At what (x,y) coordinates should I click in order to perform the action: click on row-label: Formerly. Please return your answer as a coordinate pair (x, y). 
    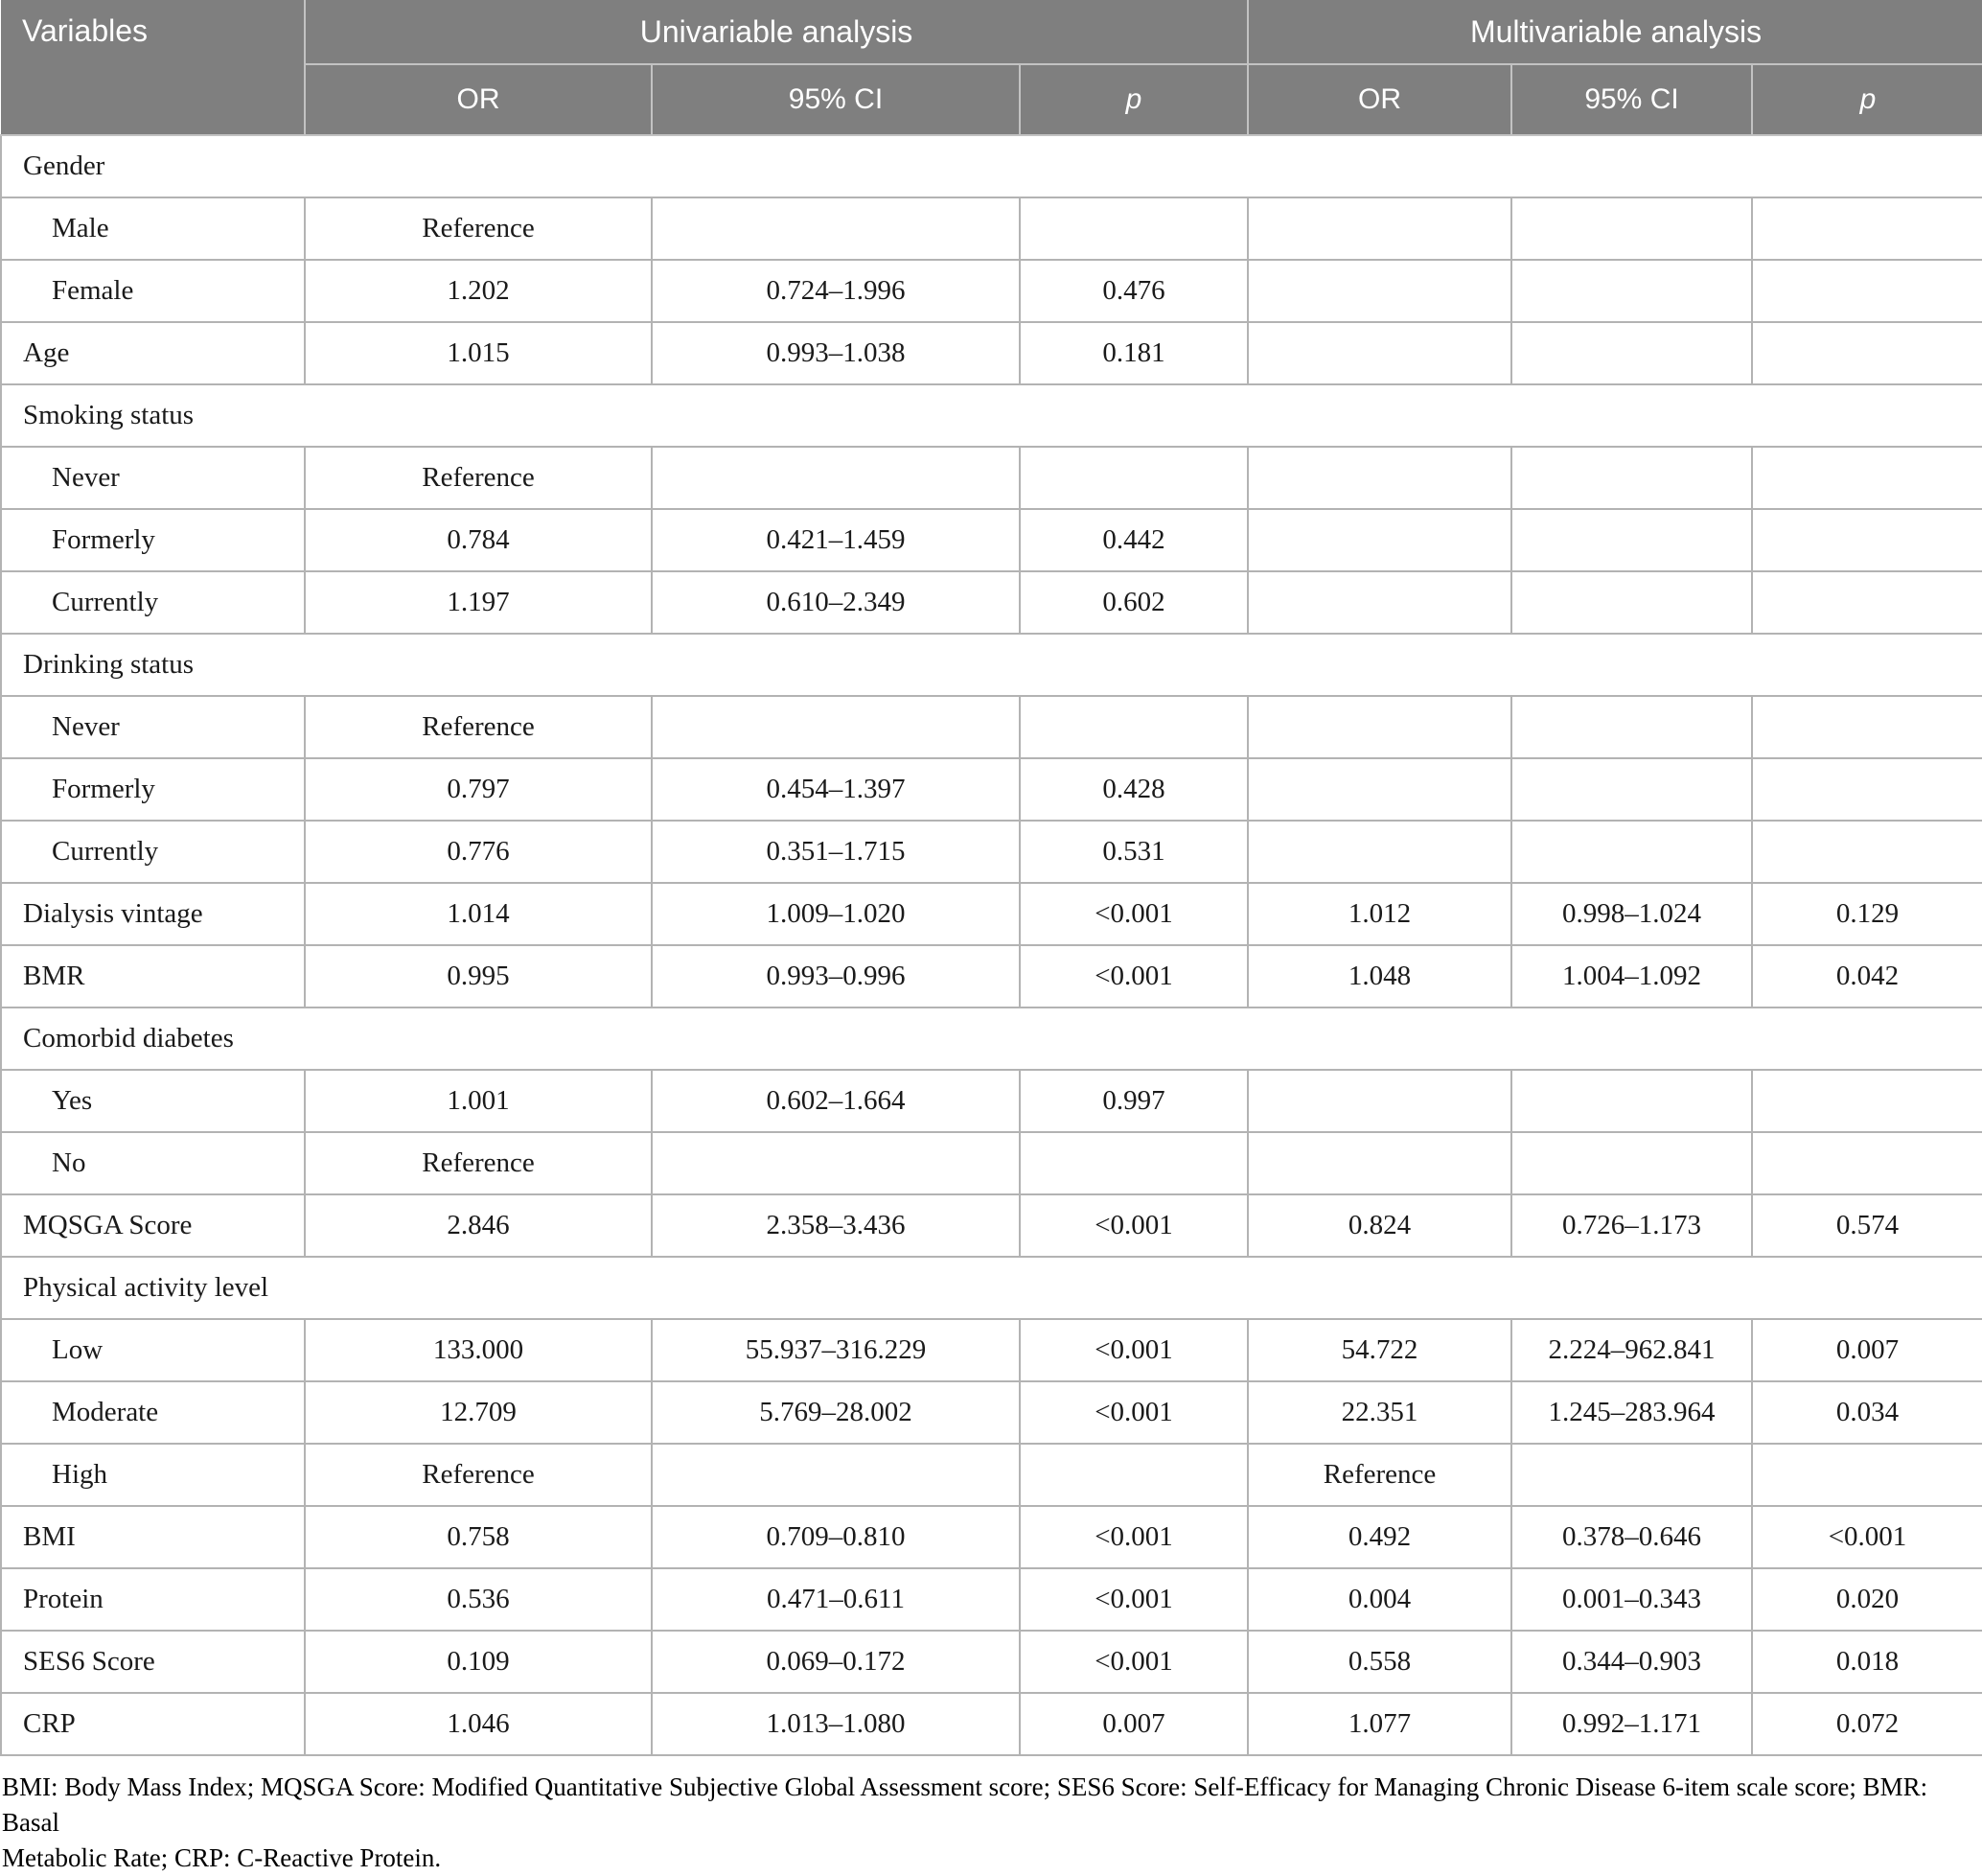
    Looking at the image, I should click on (153, 789).